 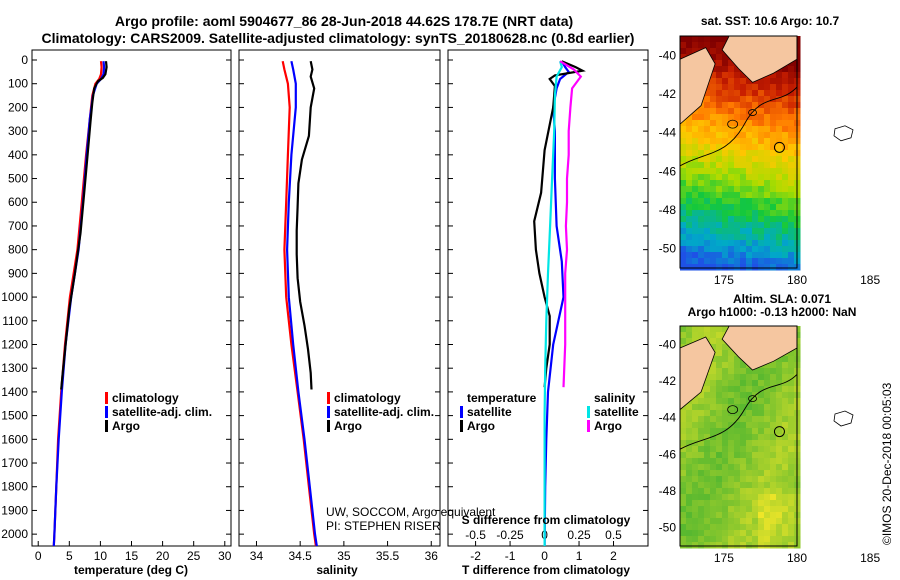 What do you see at coordinates (870, 558) in the screenshot?
I see `map-xtick-label: 185` at bounding box center [870, 558].